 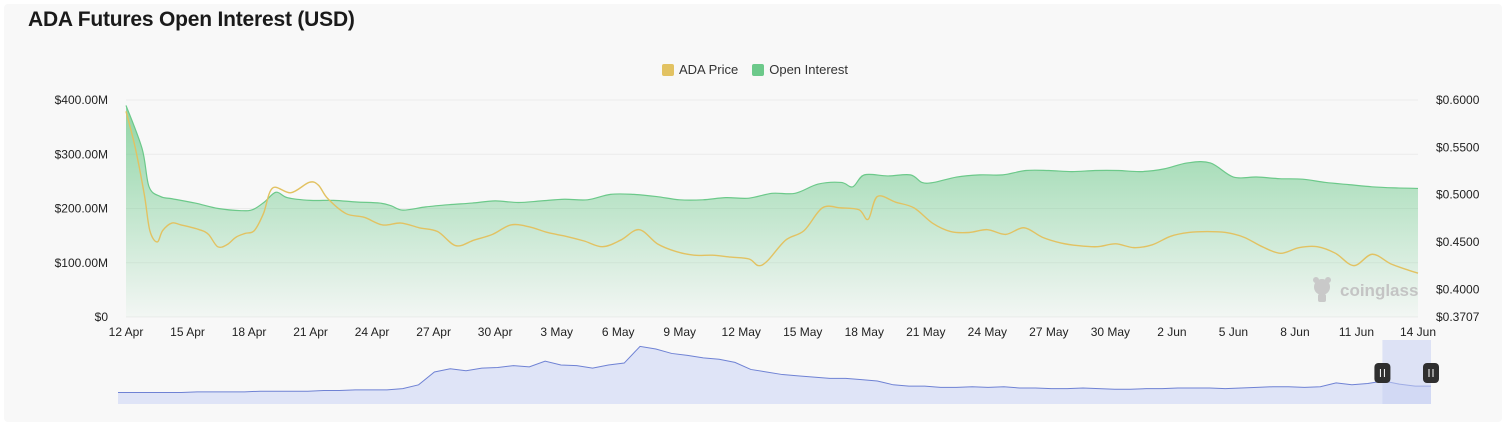 What do you see at coordinates (679, 332) in the screenshot?
I see `x-tick-label: 9 May` at bounding box center [679, 332].